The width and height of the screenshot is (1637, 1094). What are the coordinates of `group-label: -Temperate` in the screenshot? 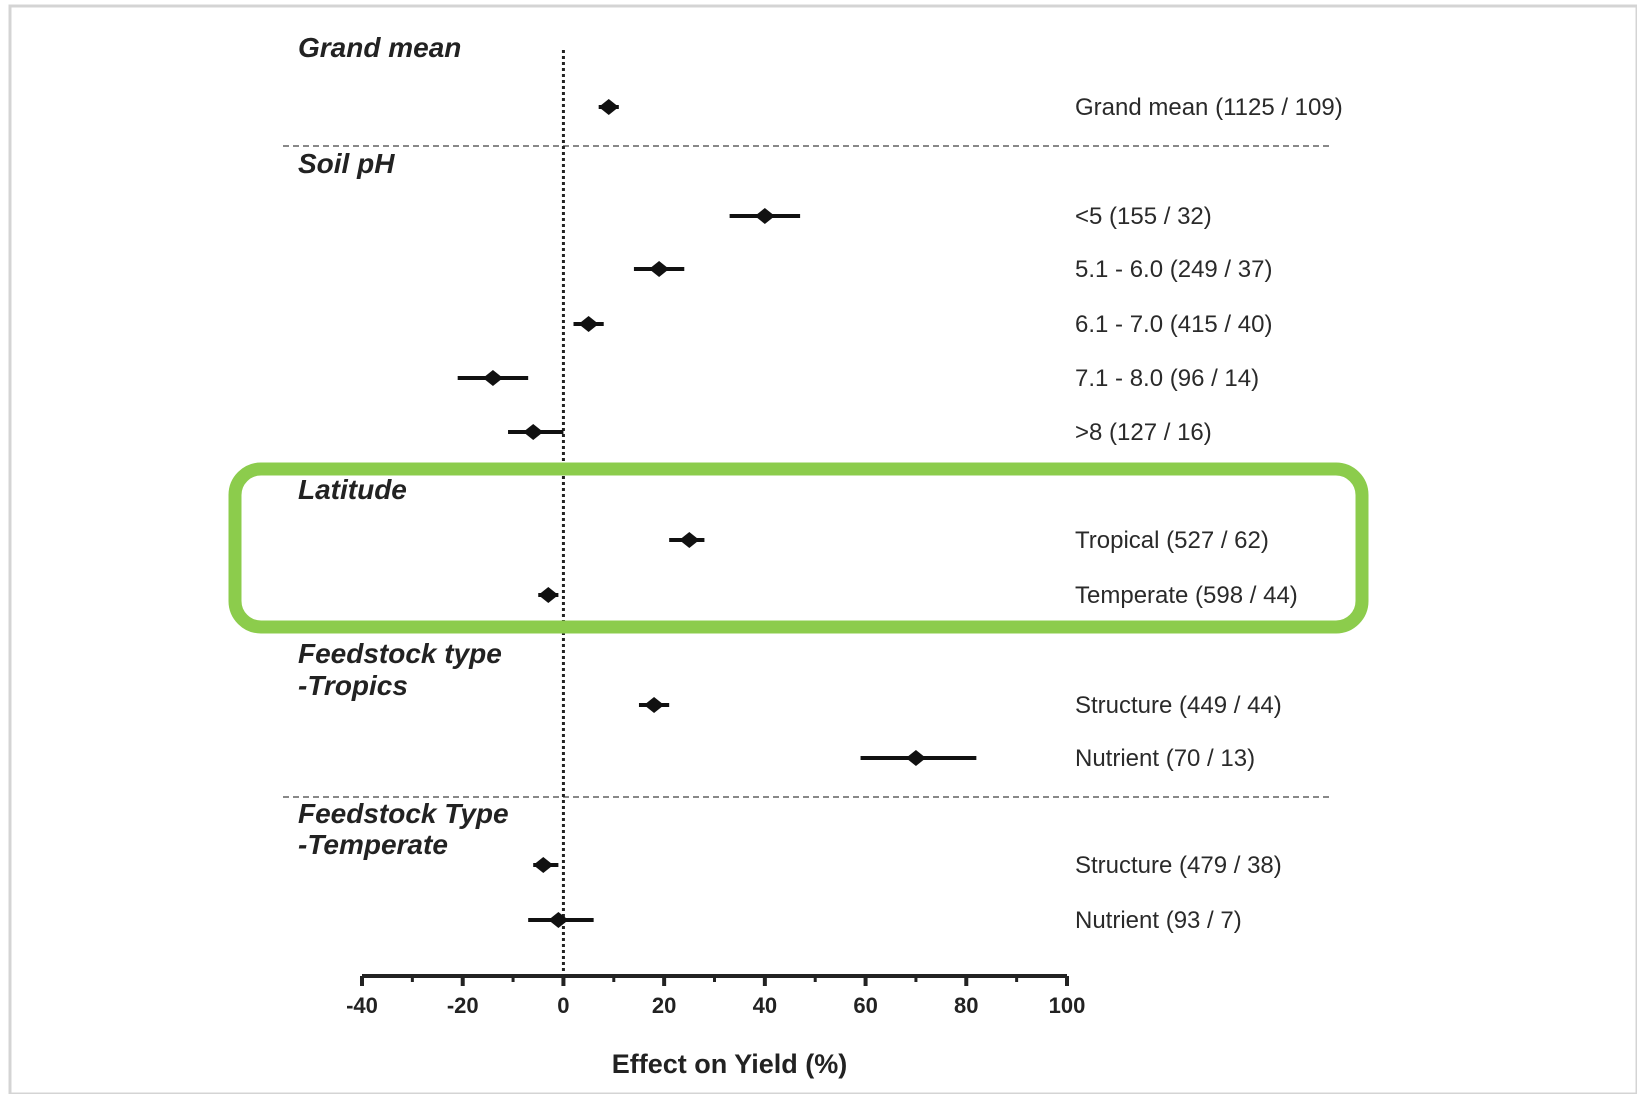 It's located at (373, 844).